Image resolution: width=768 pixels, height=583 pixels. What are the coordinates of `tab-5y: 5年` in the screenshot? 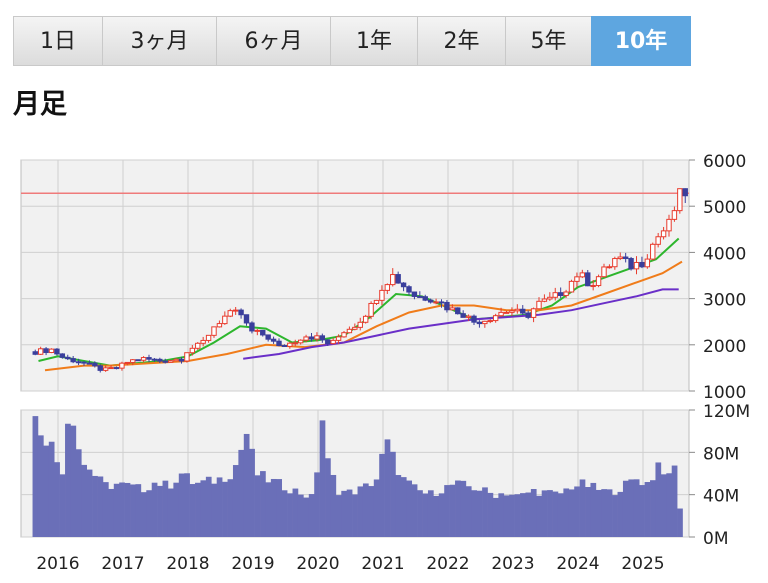 It's located at (548, 41).